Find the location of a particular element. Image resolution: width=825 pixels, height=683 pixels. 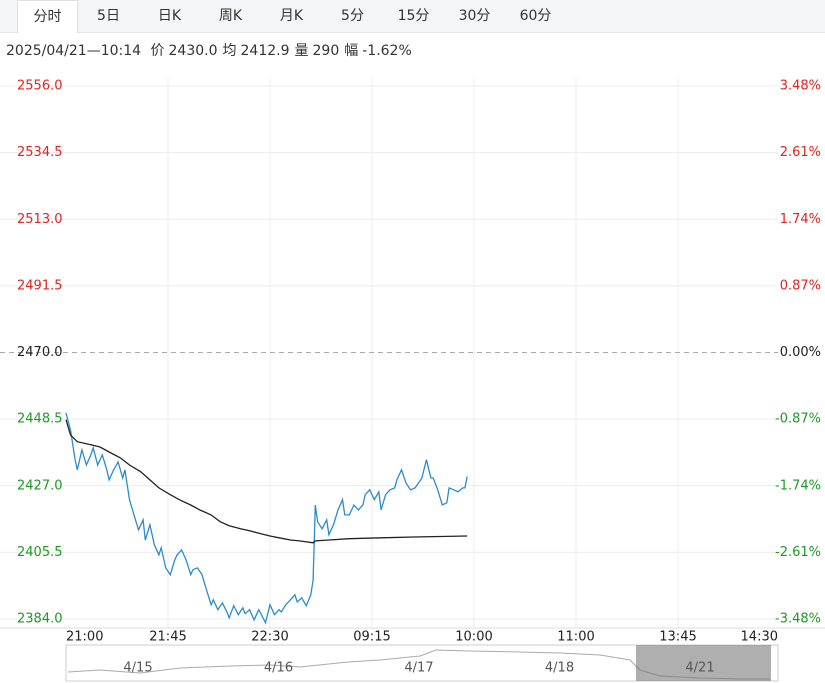

y-tick-label: 2534.5 is located at coordinates (40, 152).